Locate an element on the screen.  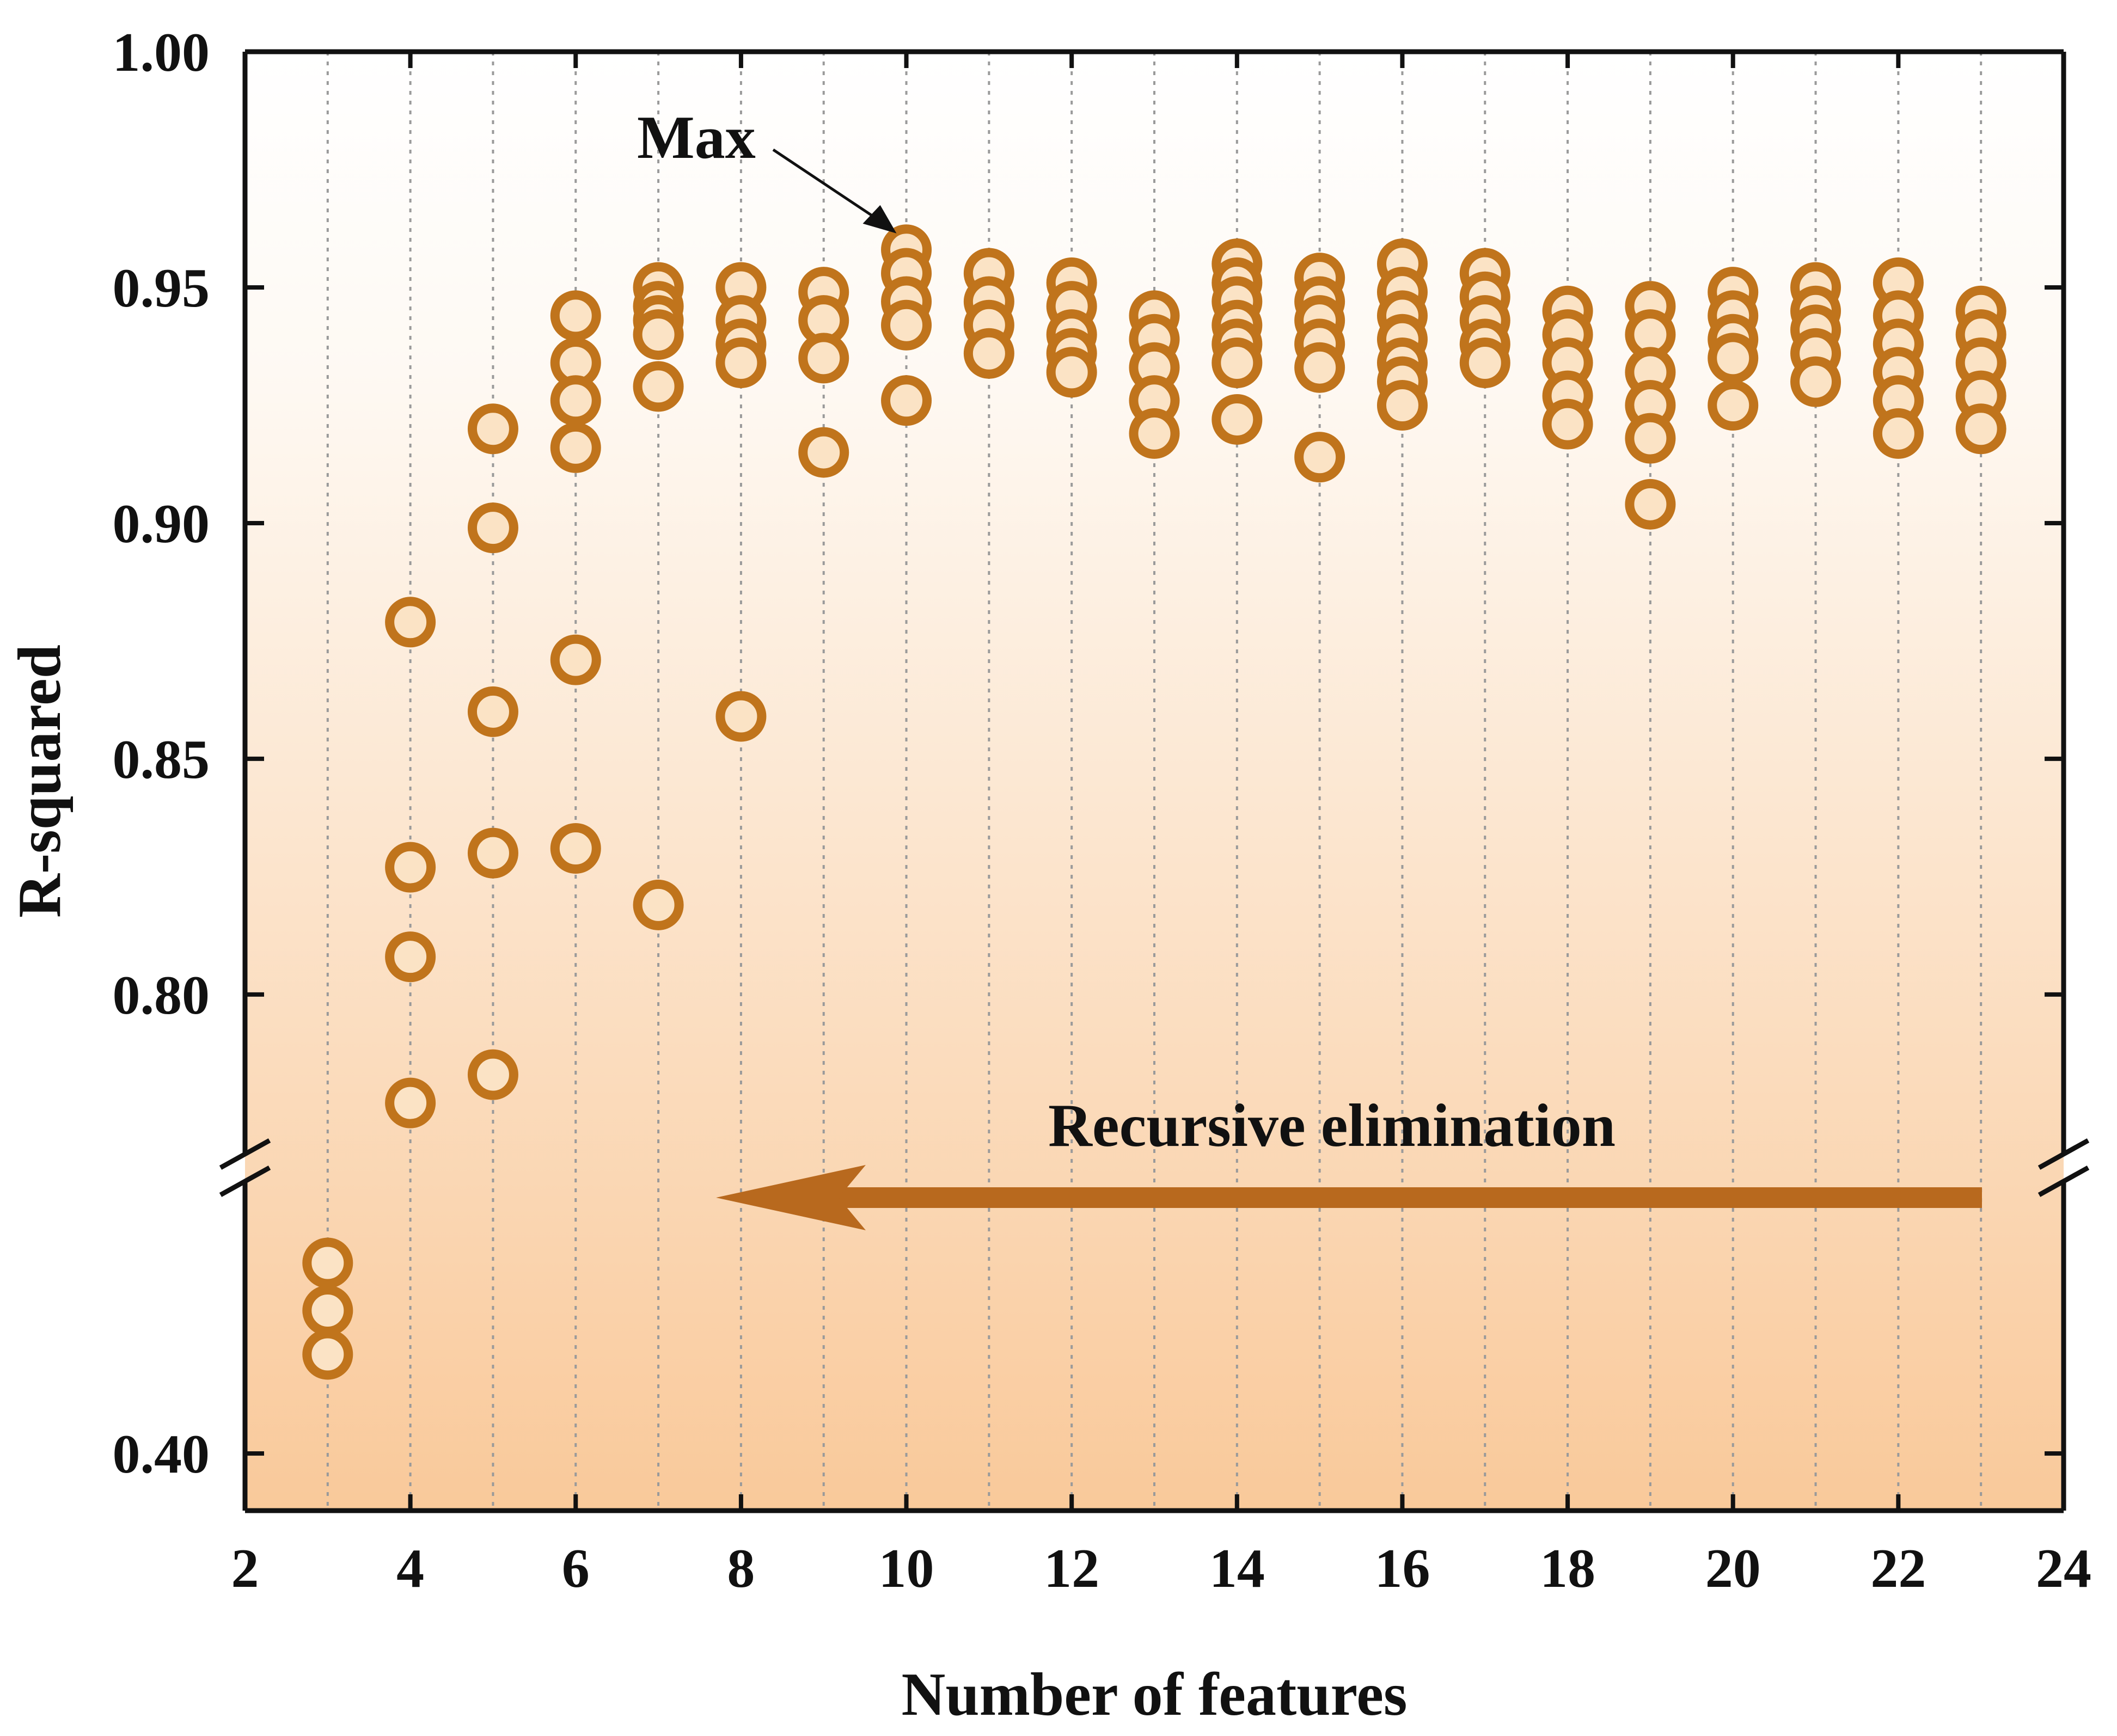
axis-break-right is located at coordinates (2064, 1167).